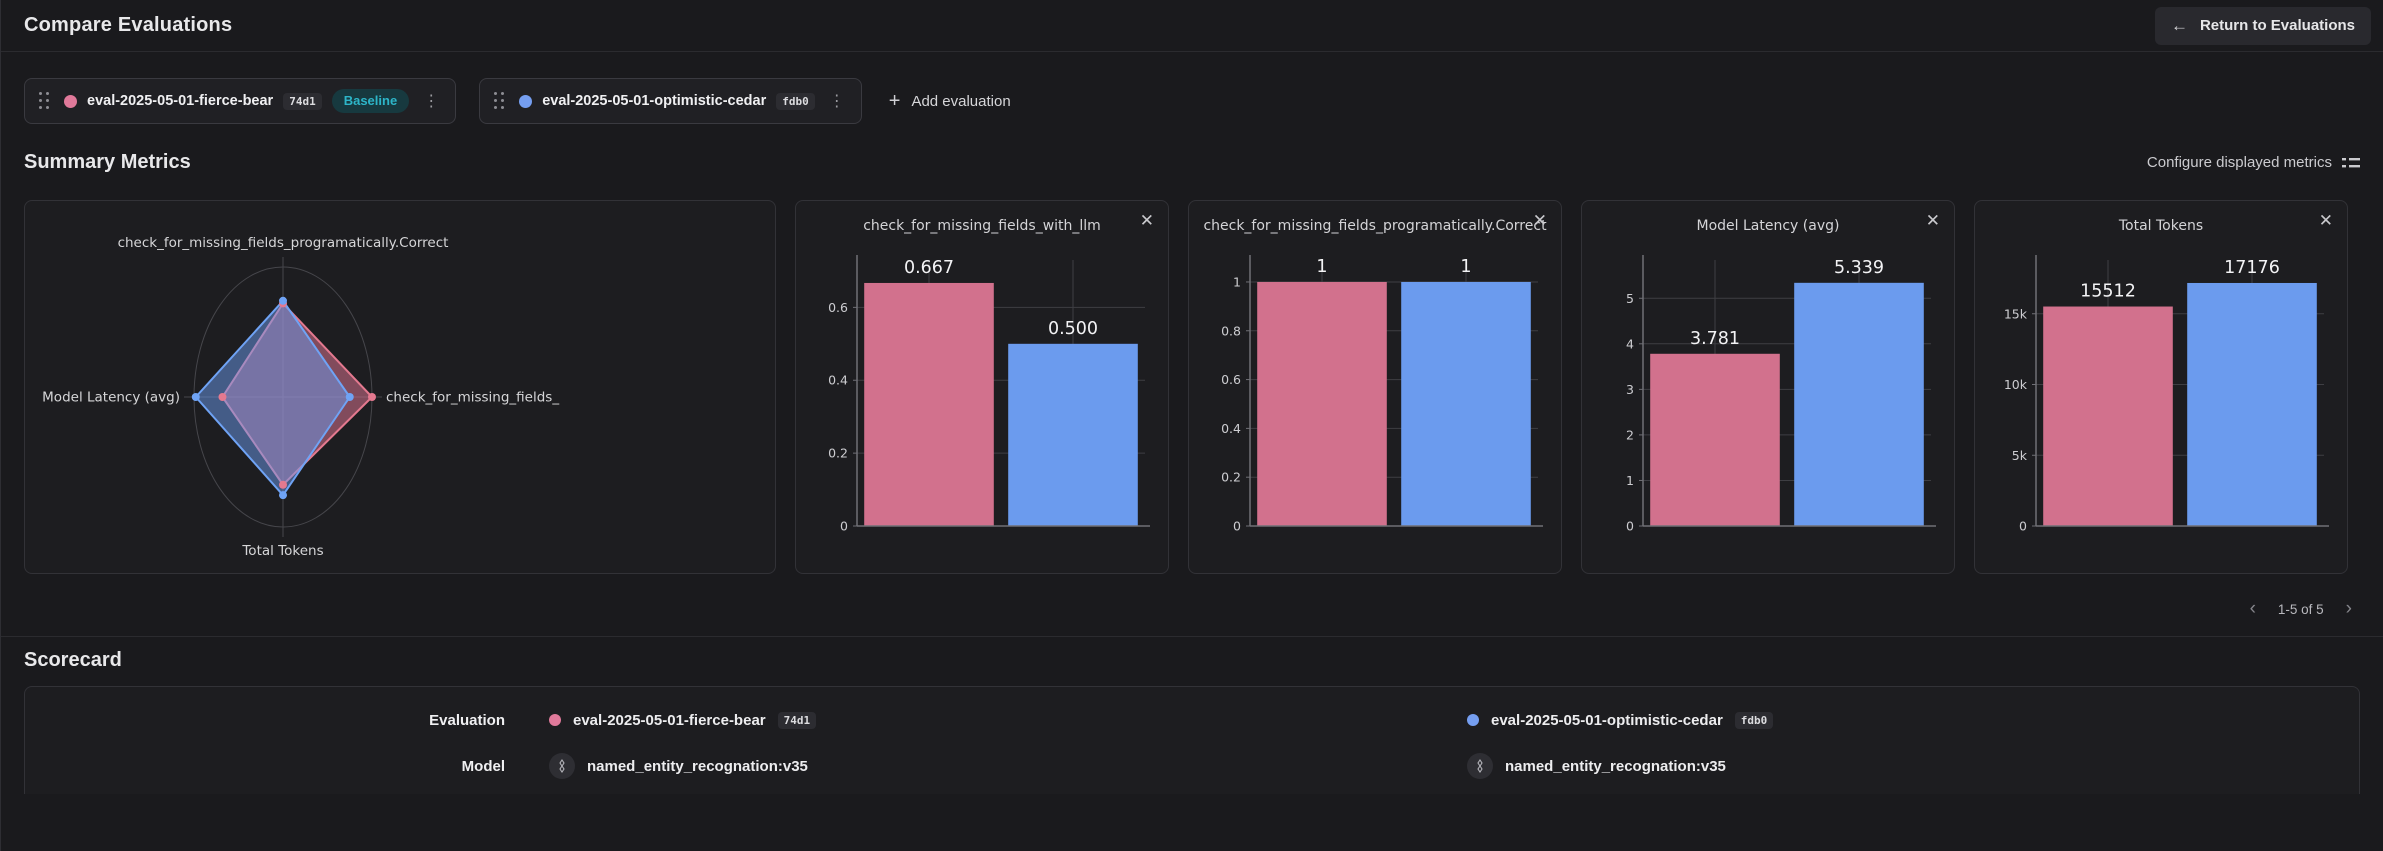 Image resolution: width=2383 pixels, height=851 pixels. Describe the element at coordinates (2277, 25) in the screenshot. I see `return-button-label: Return to Evaluations` at that location.